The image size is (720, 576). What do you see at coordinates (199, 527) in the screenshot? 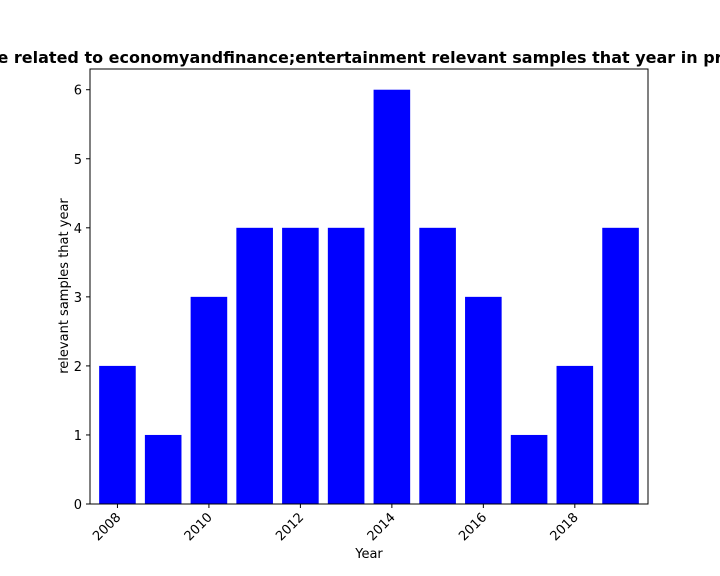
I see `x-tick-label: 2010` at bounding box center [199, 527].